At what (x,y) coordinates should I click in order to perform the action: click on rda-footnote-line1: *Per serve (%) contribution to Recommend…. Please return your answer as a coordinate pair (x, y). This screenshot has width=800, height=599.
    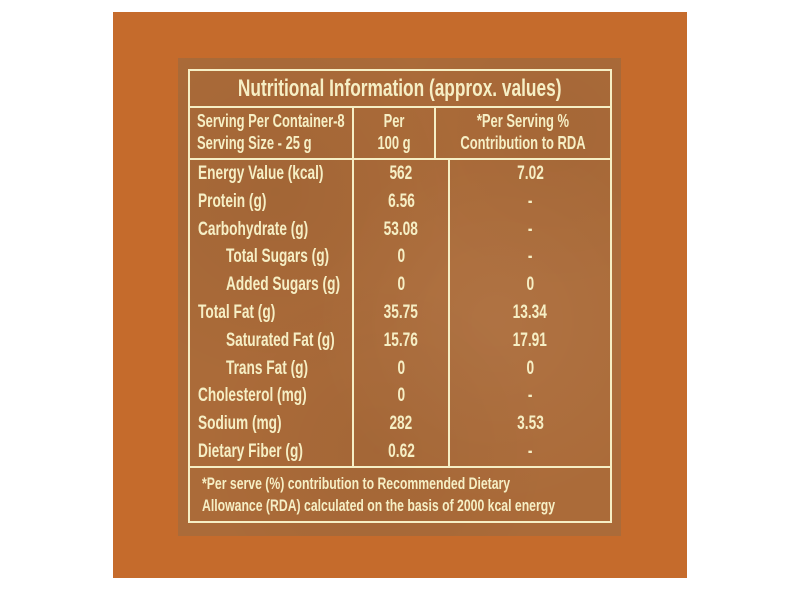
    Looking at the image, I should click on (356, 484).